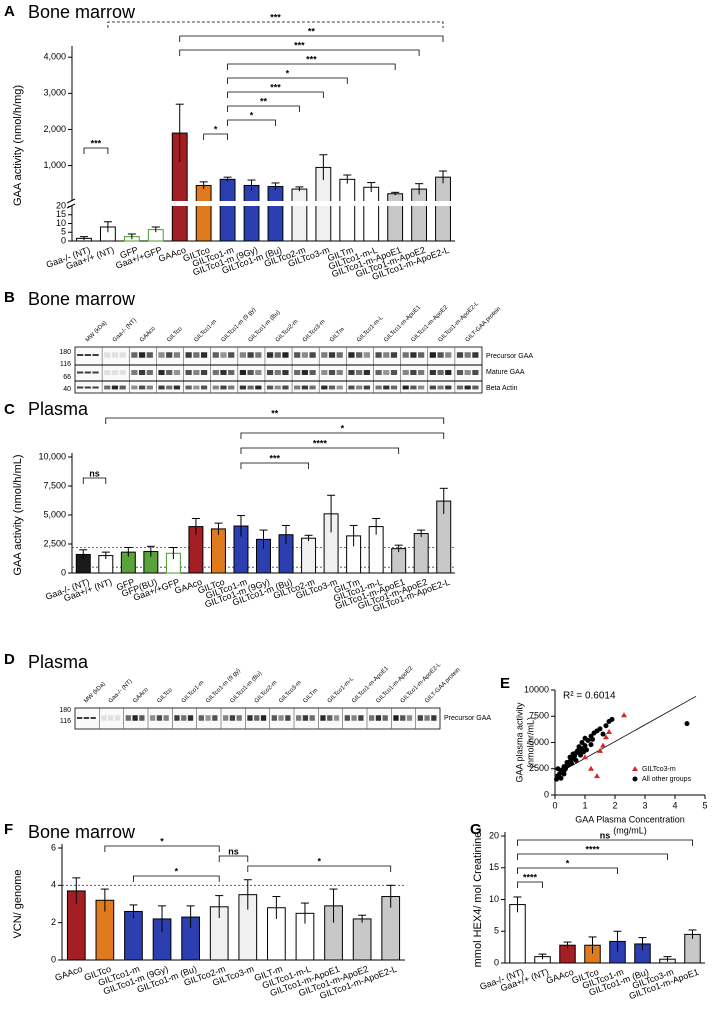  I want to click on panel-letter: A, so click(9, 11).